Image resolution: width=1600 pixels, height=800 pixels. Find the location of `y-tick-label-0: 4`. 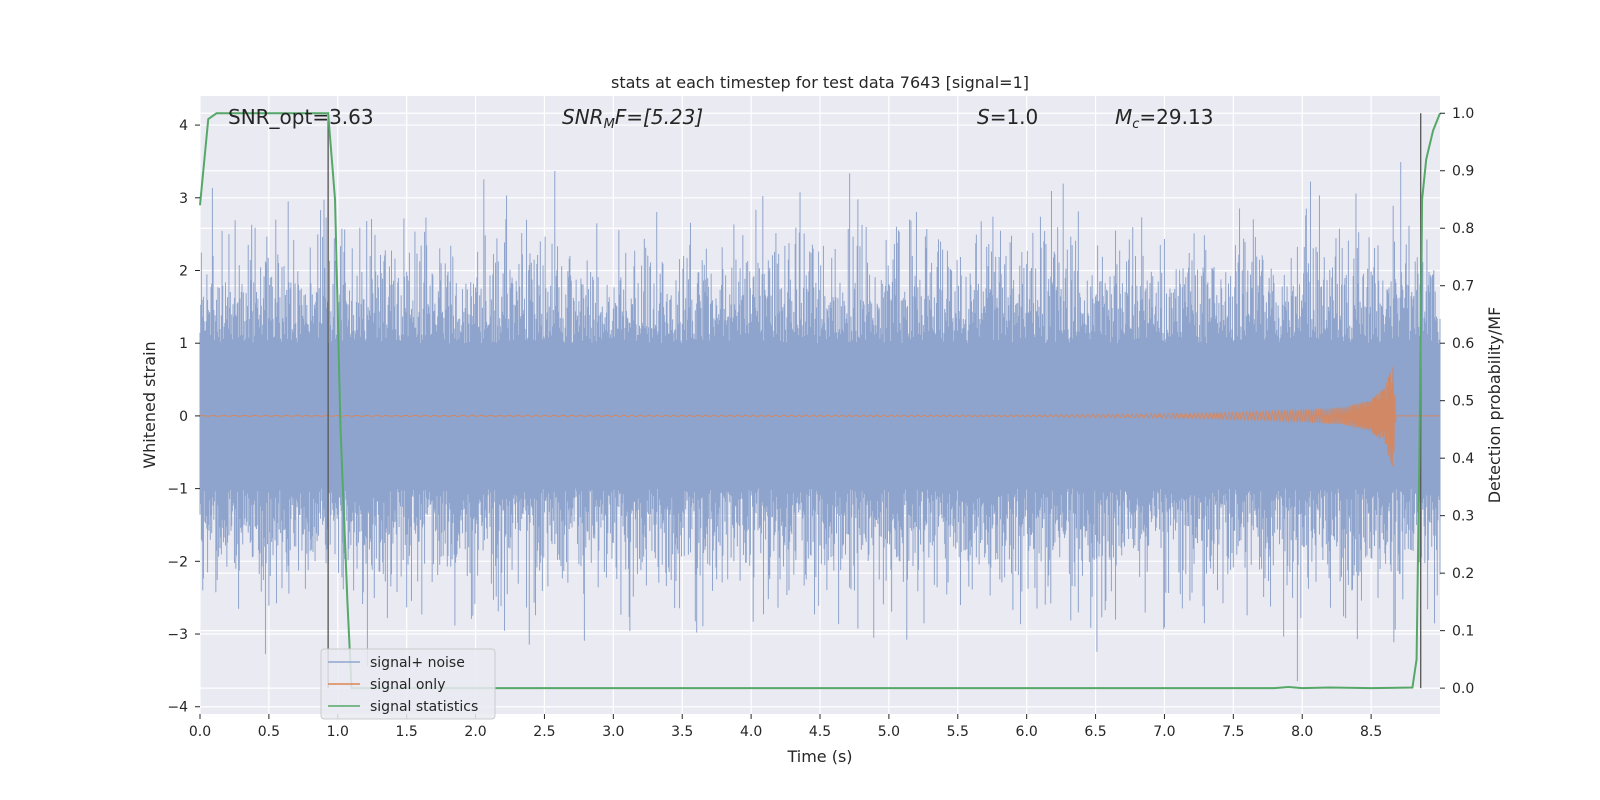

y-tick-label-0: 4 is located at coordinates (183, 126).